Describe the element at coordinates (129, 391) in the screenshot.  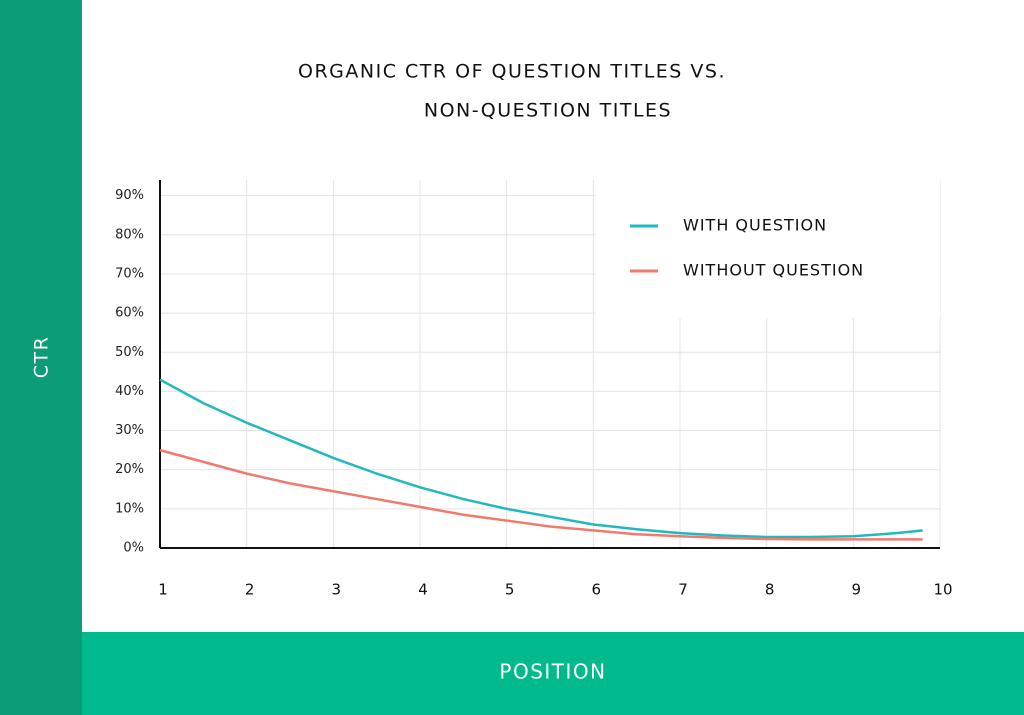
I see `y-tick-label: 40%` at that location.